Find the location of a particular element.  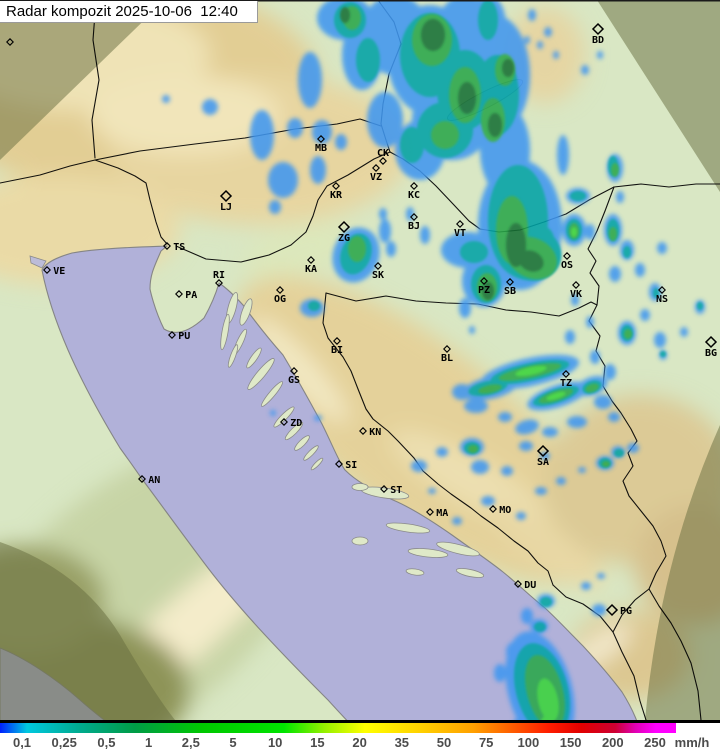

city-label: OS is located at coordinates (567, 265).